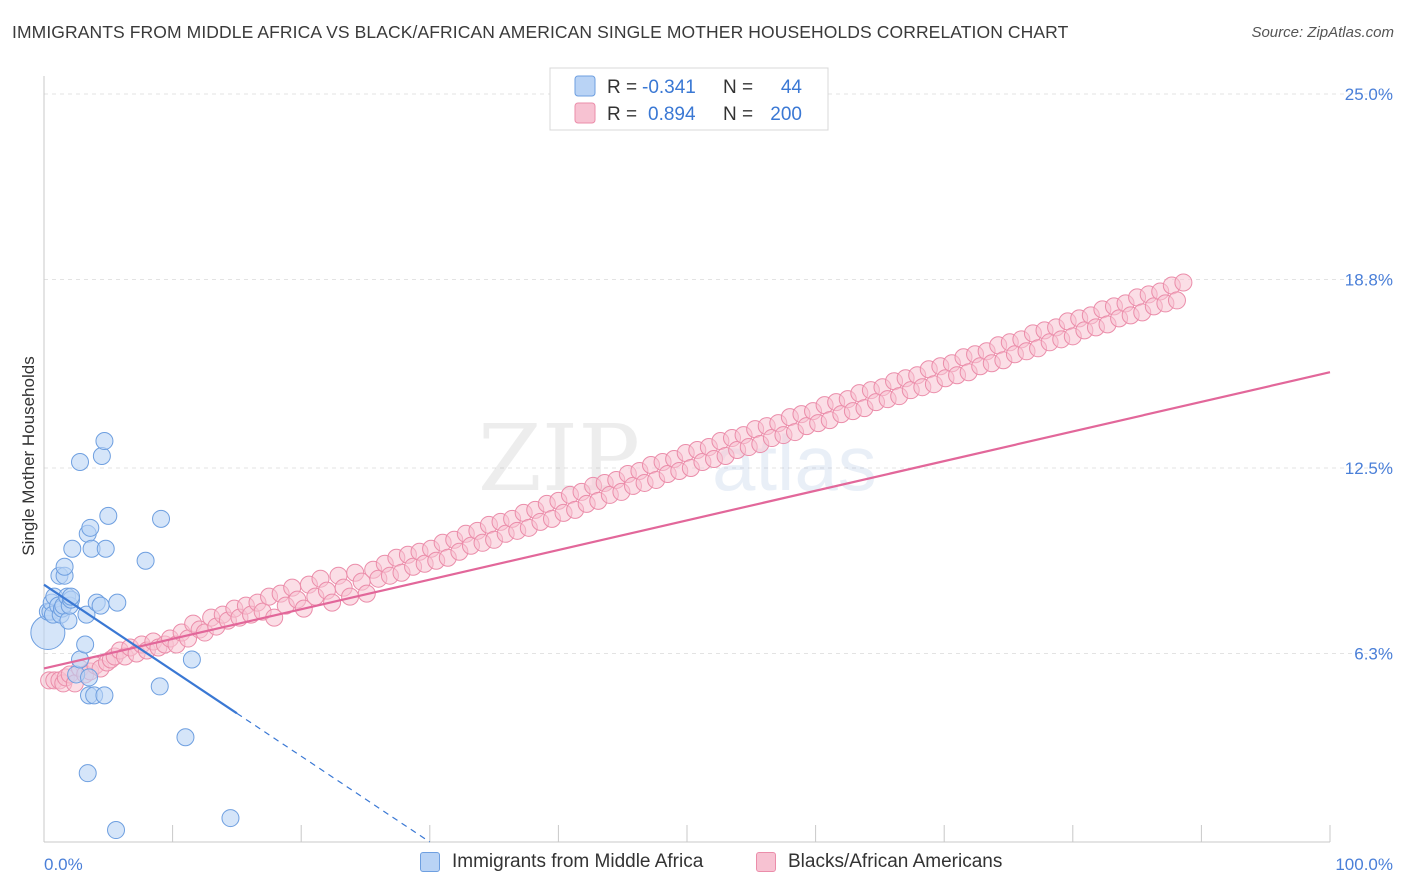 This screenshot has height=892, width=1406. Describe the element at coordinates (766, 862) in the screenshot. I see `bottom-legend-swatch-pink` at that location.